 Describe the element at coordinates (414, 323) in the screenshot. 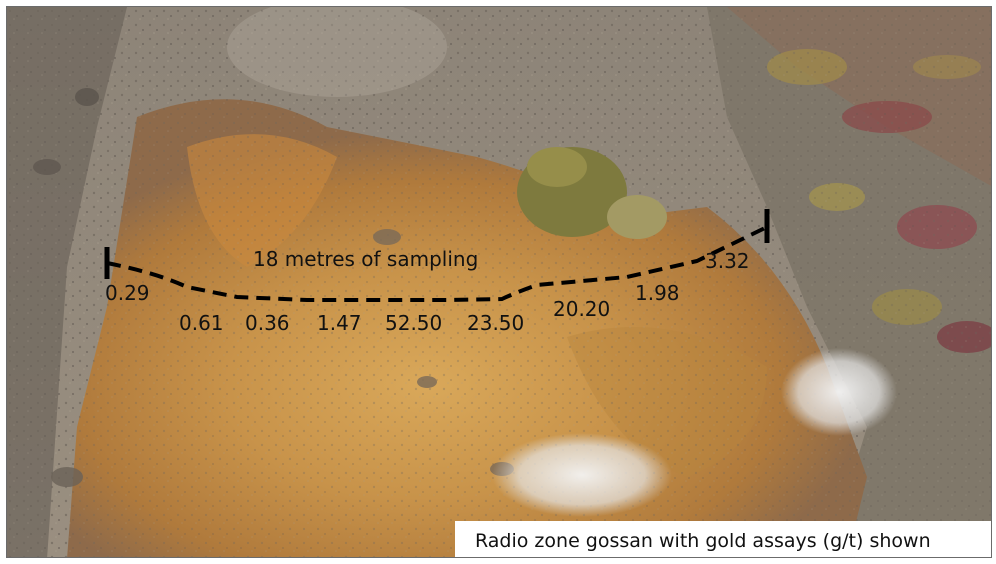

I see `assay-value-5: 52.50` at that location.